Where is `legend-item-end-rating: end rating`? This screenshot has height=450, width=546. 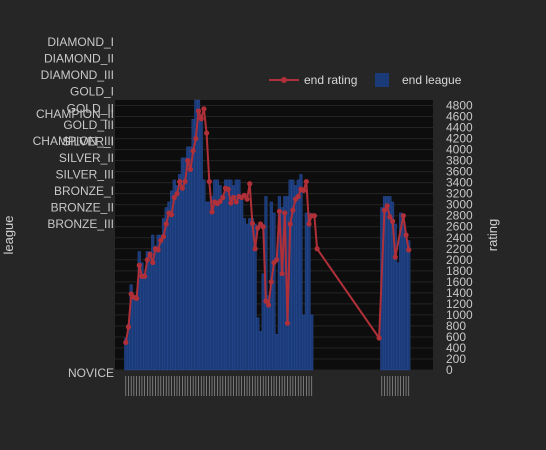 legend-item-end-rating: end rating is located at coordinates (313, 80).